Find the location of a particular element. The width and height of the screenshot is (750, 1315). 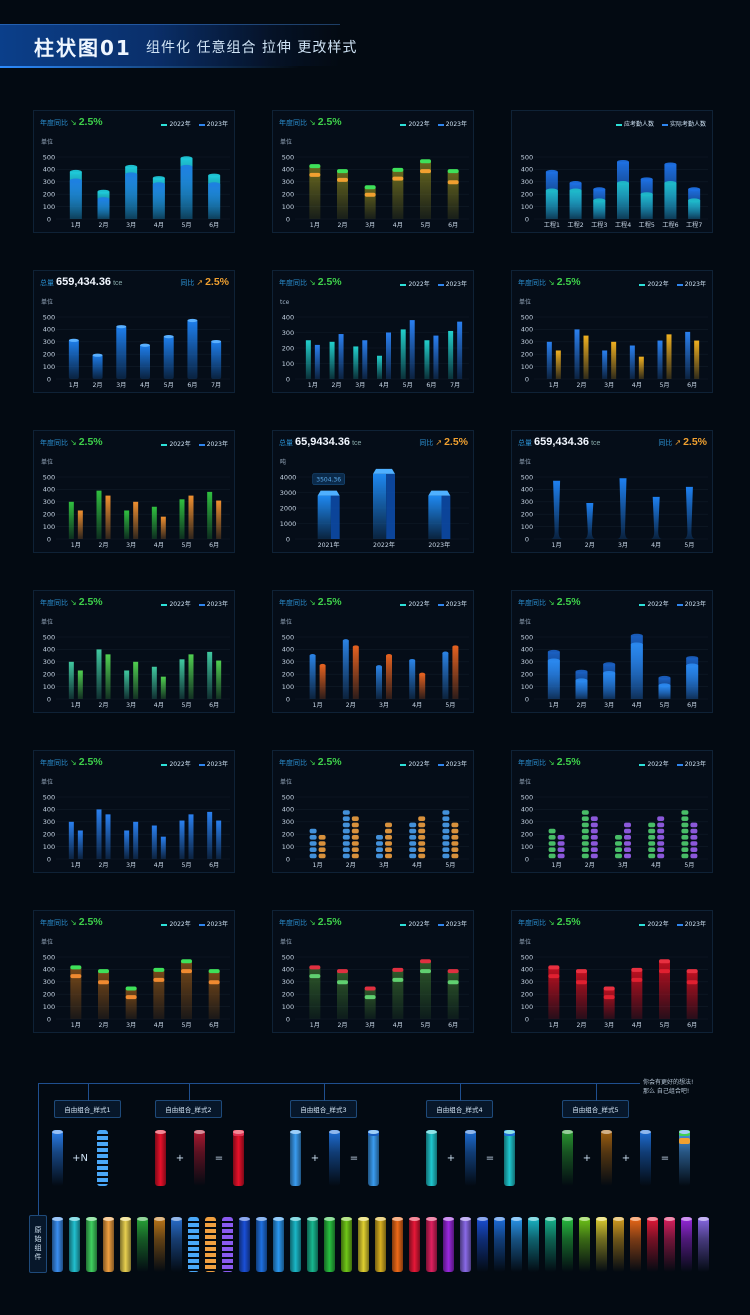

cube-front is located at coordinates (380, 506).